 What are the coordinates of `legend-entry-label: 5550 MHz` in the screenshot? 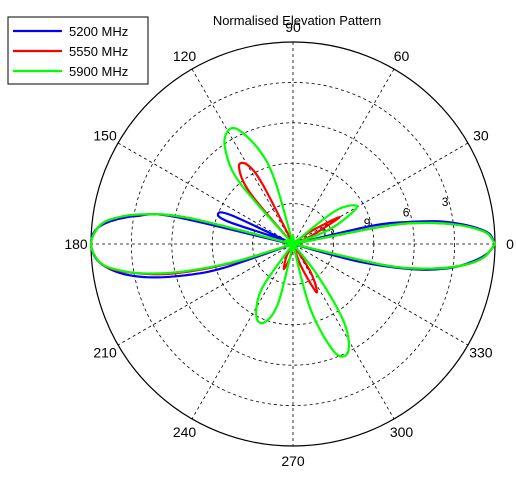 It's located at (98, 51).